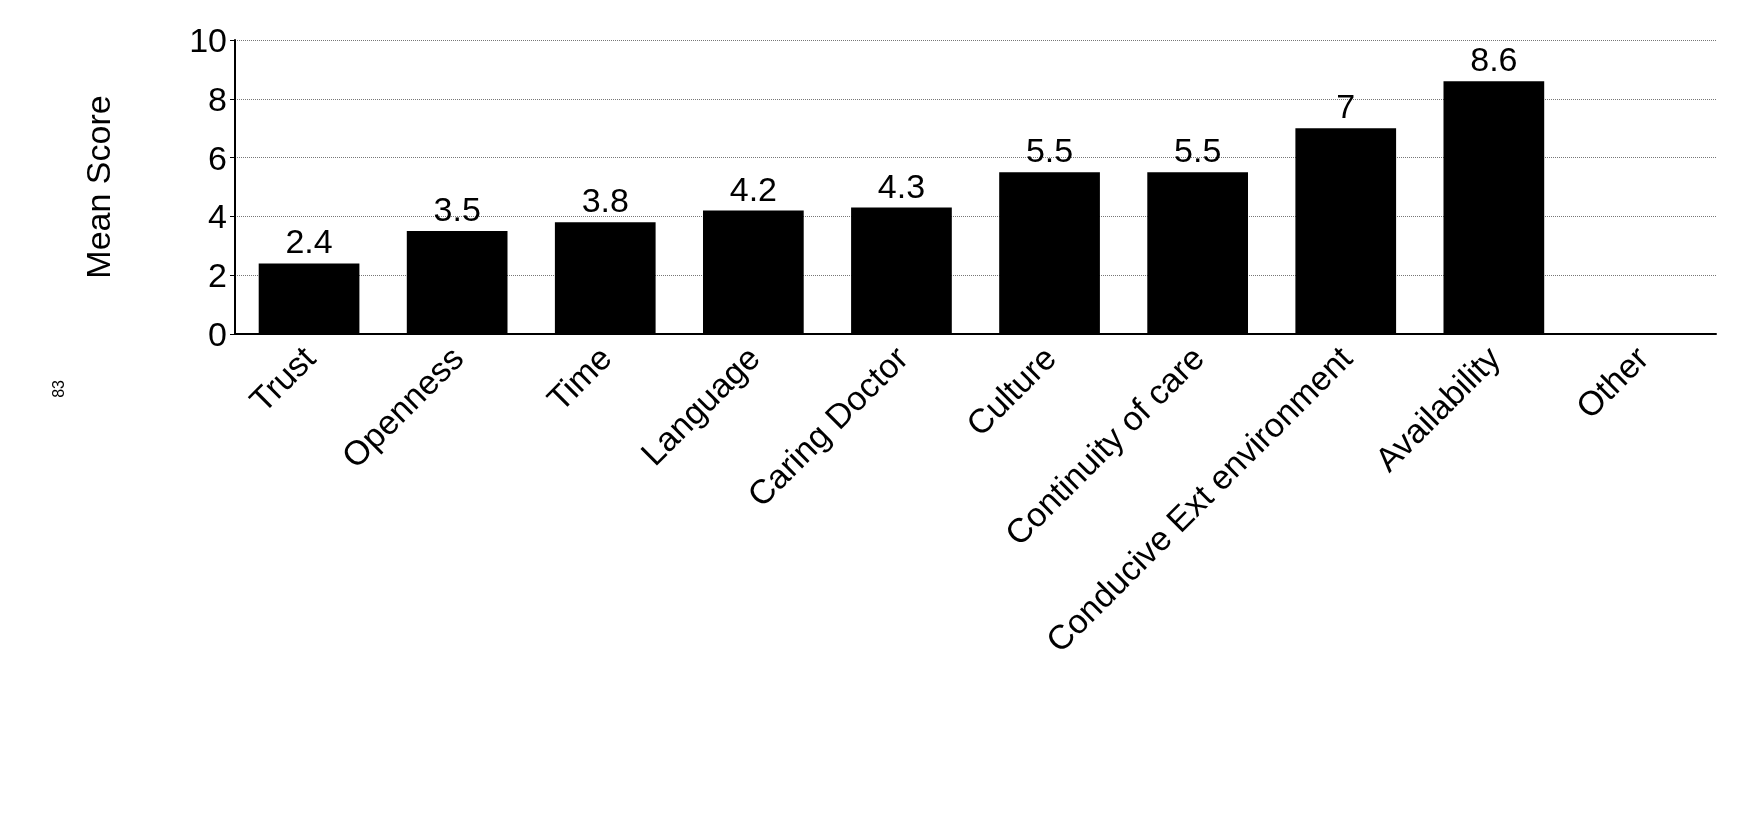  I want to click on text: 83, so click(58, 388).